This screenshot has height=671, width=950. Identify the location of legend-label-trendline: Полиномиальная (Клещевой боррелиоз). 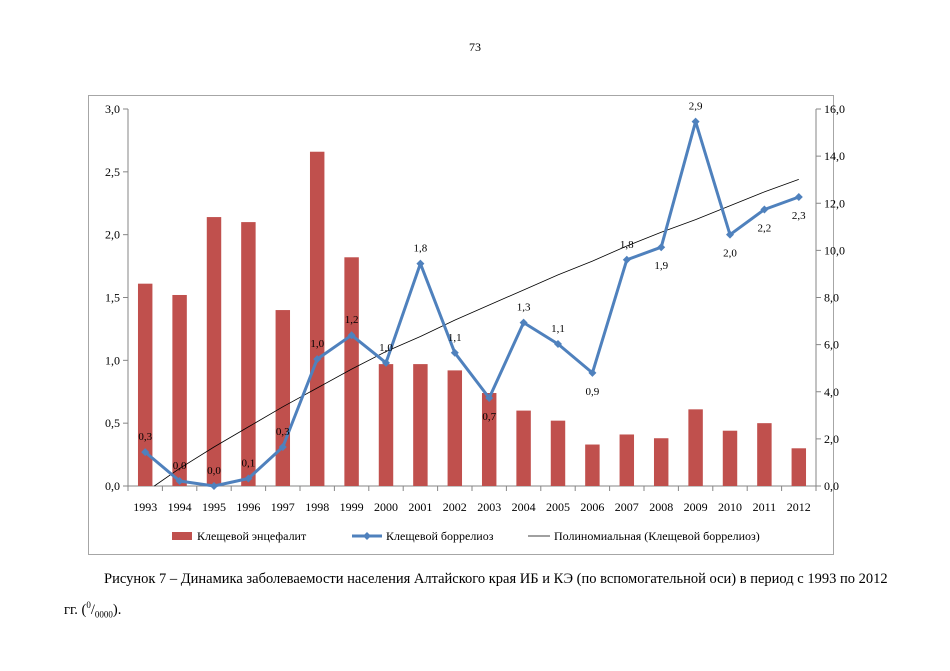
(657, 536).